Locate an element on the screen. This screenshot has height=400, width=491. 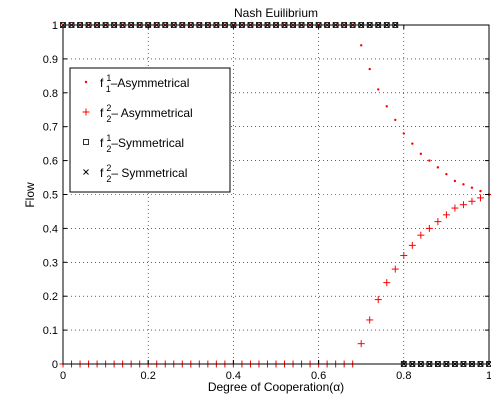
x-tick-label: 0.8 is located at coordinates (403, 376).